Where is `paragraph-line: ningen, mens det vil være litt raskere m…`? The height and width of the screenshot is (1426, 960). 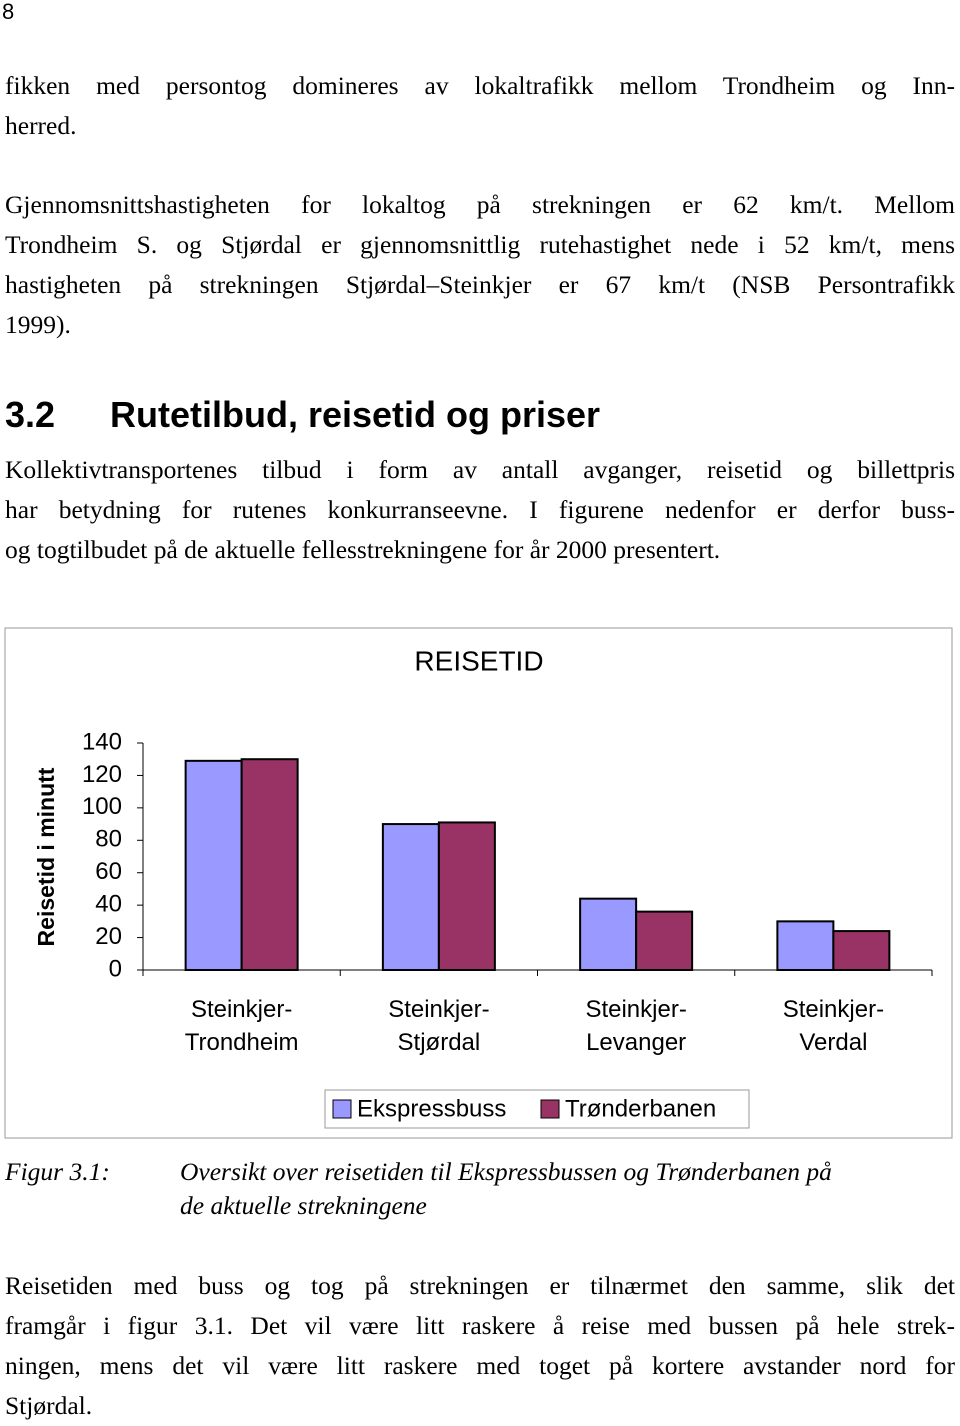
paragraph-line: ningen, mens det vil være litt raskere m… is located at coordinates (480, 1365).